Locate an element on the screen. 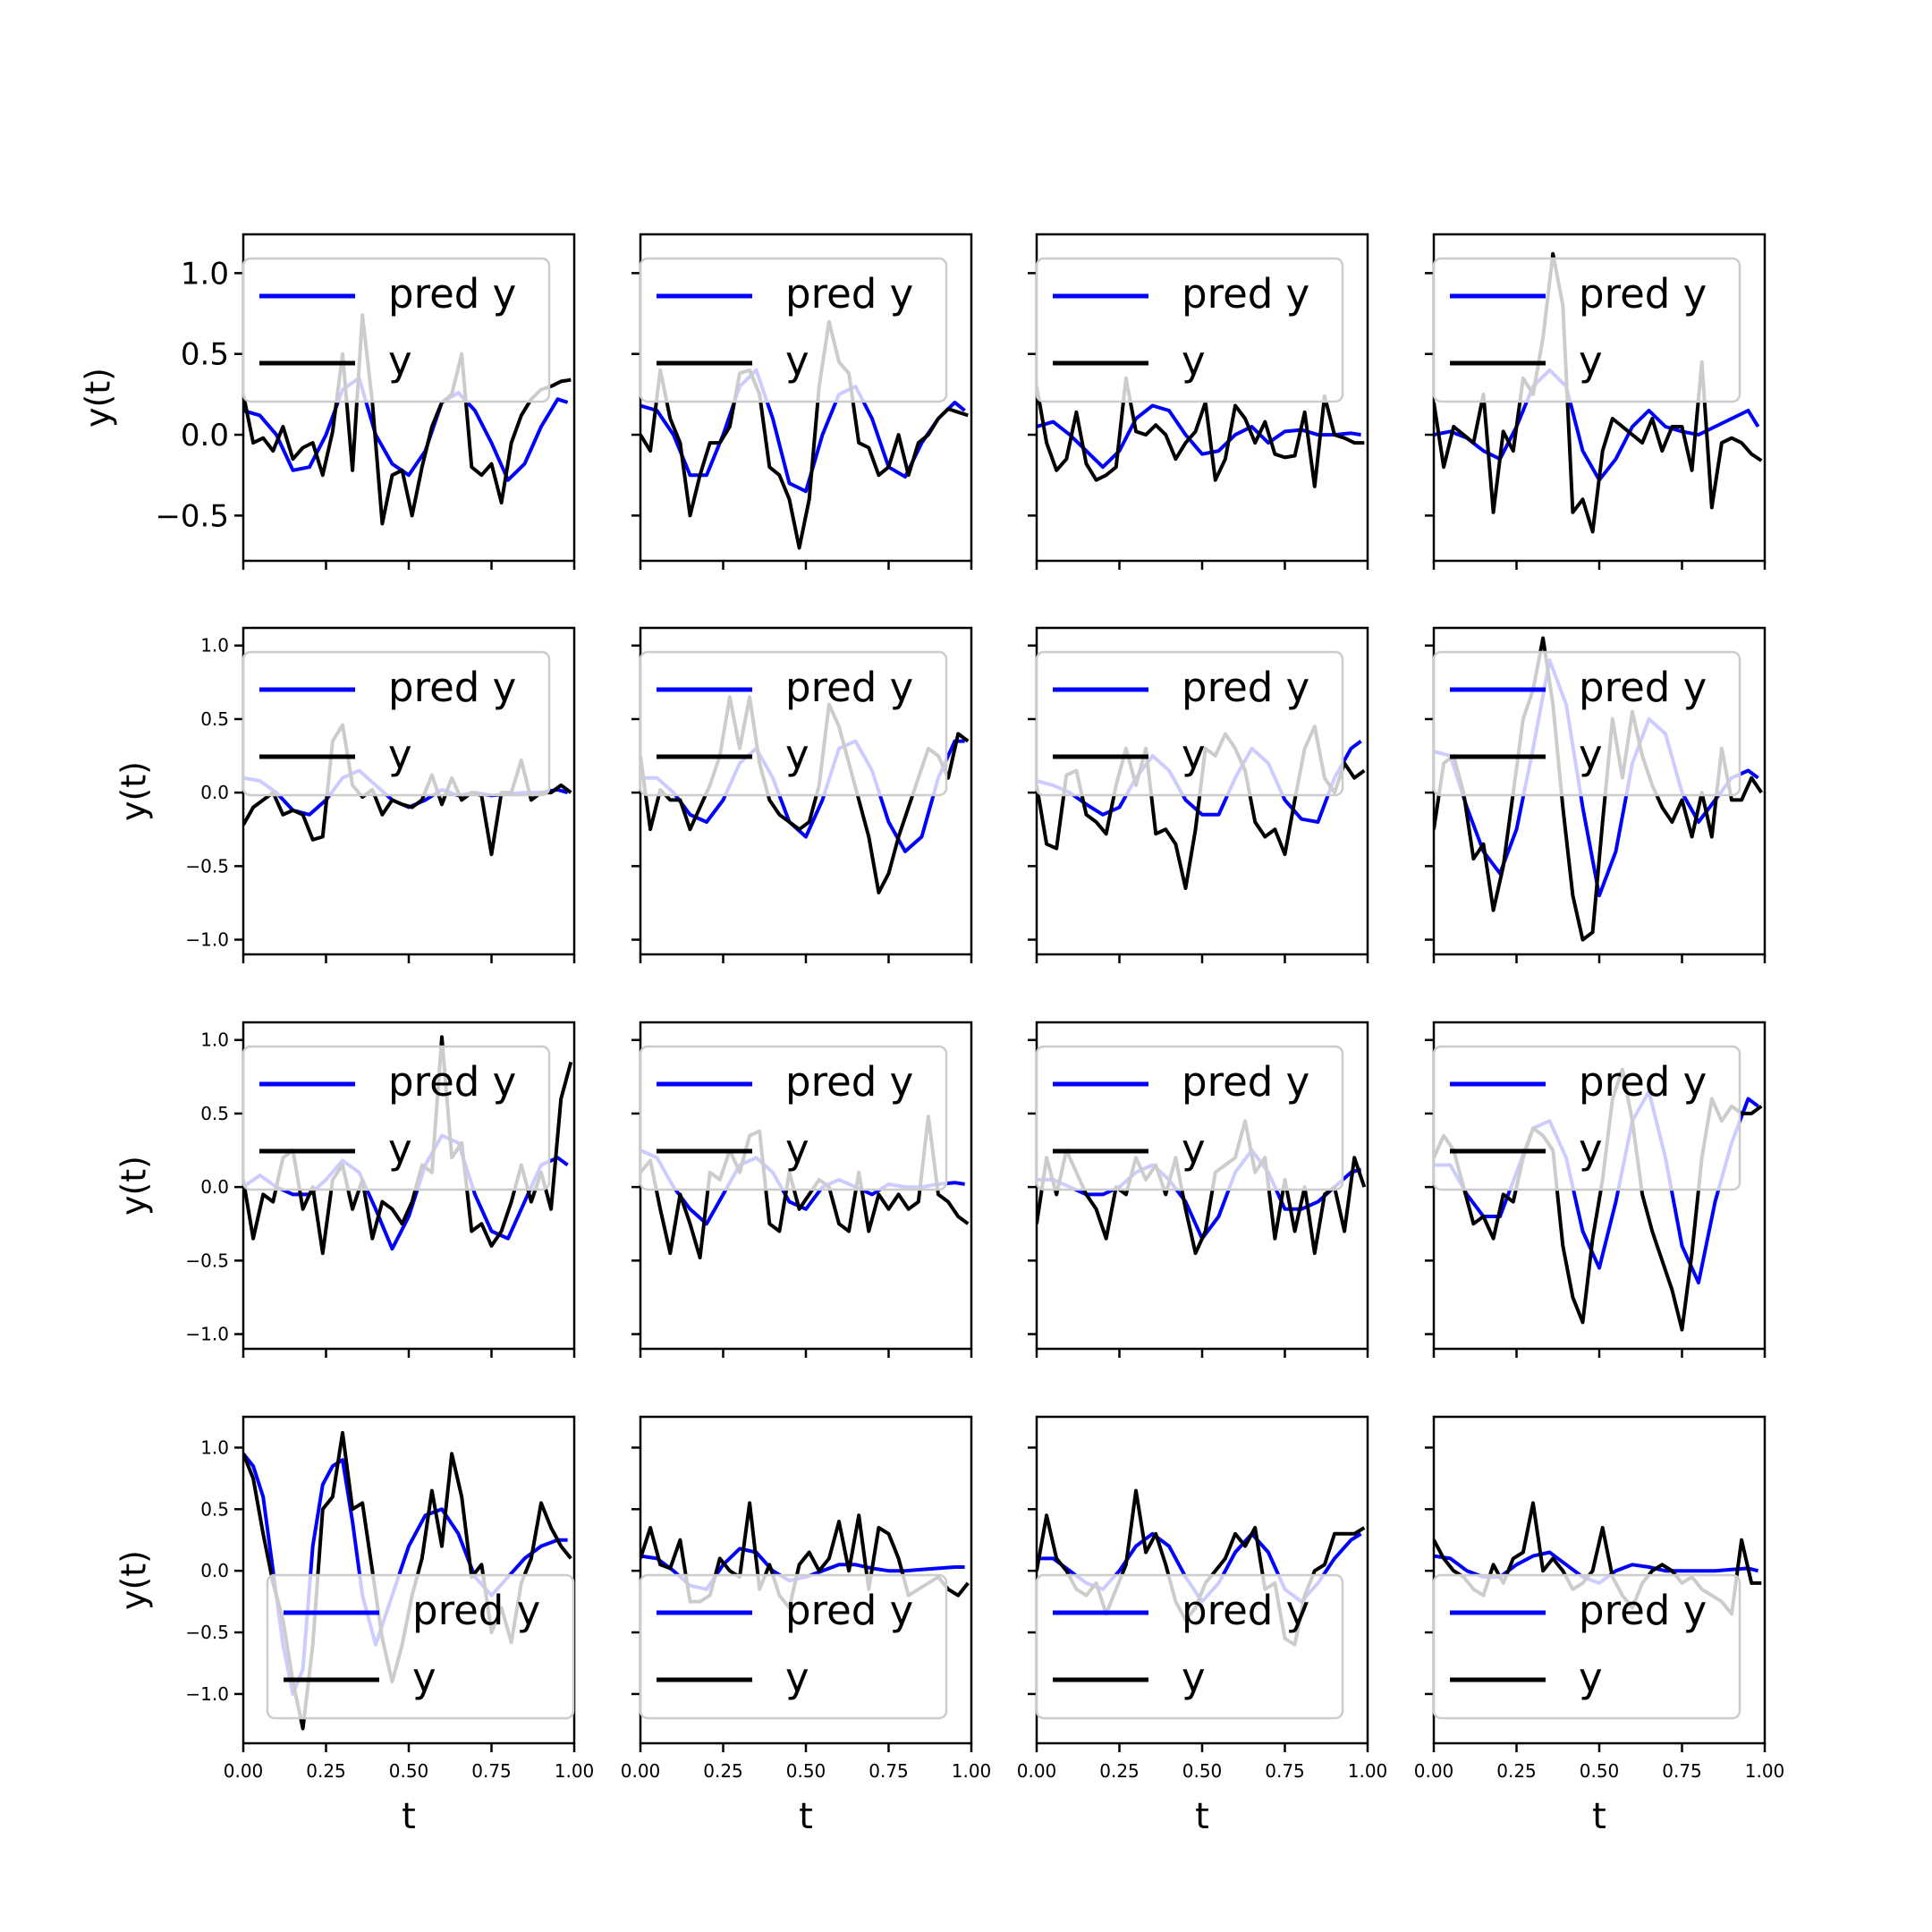 The width and height of the screenshot is (1932, 1932). subplot-r3-c1: 0.00 0.25 0.50 0.75 1.00 t pred y y is located at coordinates (806, 1626).